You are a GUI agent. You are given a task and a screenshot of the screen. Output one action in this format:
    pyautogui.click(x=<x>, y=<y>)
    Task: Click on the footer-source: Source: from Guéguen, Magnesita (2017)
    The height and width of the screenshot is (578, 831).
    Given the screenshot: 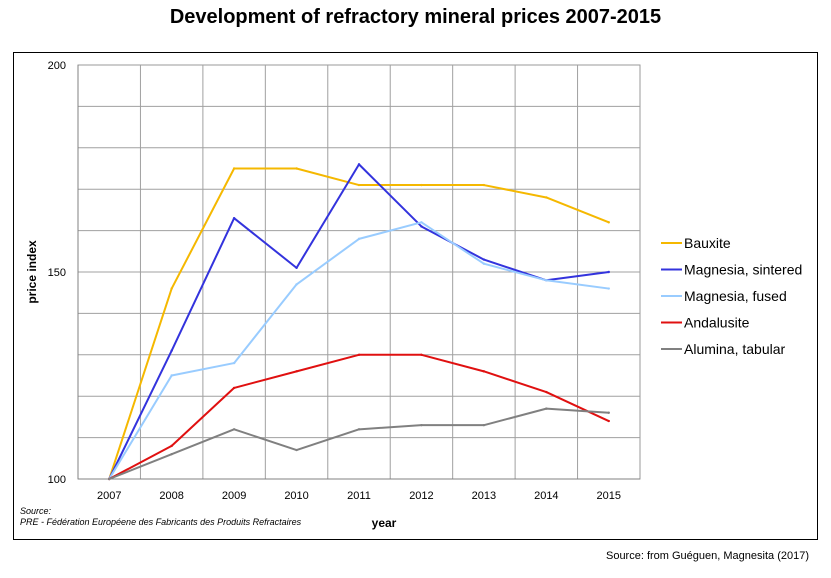 What is the action you would take?
    pyautogui.click(x=707, y=556)
    